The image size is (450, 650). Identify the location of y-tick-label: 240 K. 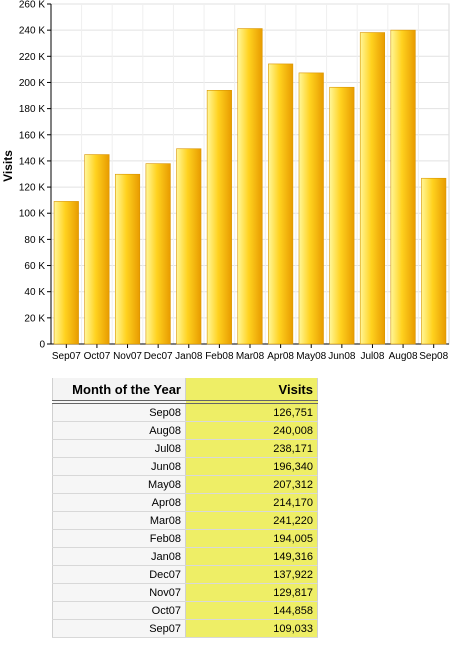
(32, 31).